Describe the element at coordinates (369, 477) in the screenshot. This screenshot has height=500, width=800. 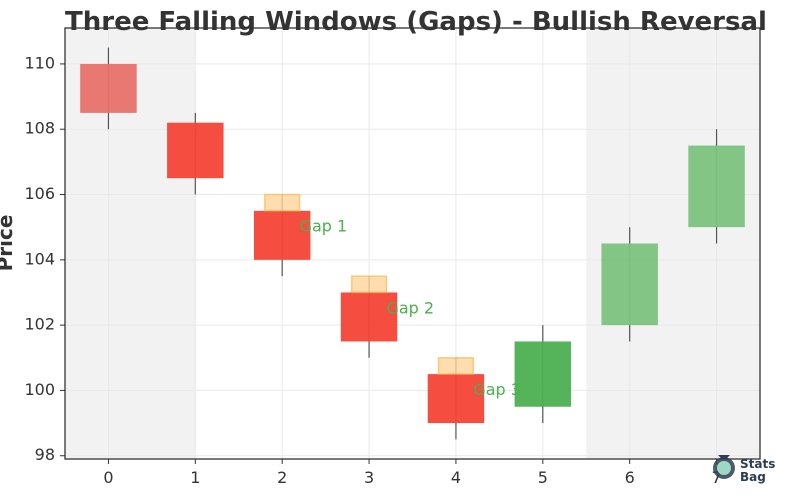
I see `x-tick-label-3: 3` at that location.